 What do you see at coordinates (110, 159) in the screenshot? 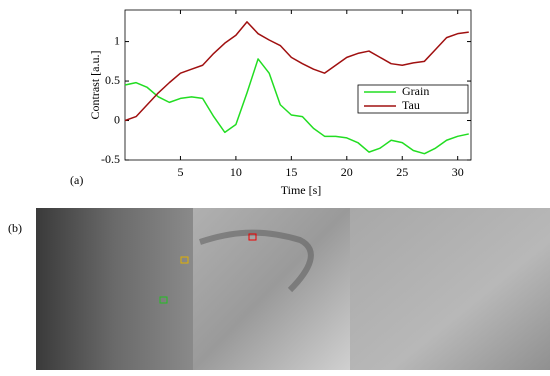
I see `y-tick-label: -0.5` at bounding box center [110, 159].